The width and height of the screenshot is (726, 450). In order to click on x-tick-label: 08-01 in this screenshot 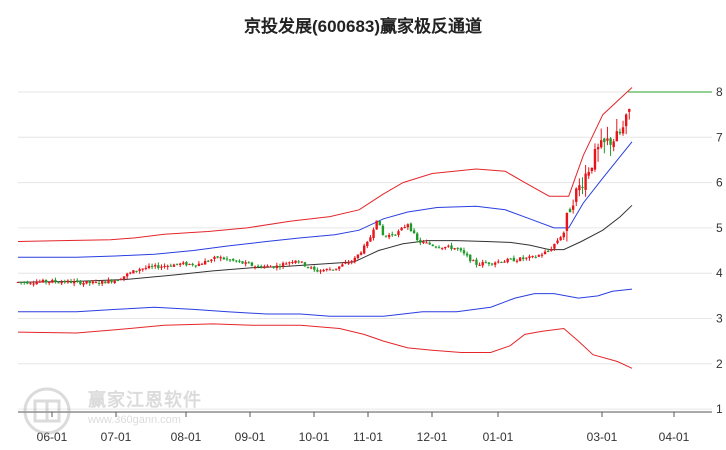, I will do `click(186, 437)`.